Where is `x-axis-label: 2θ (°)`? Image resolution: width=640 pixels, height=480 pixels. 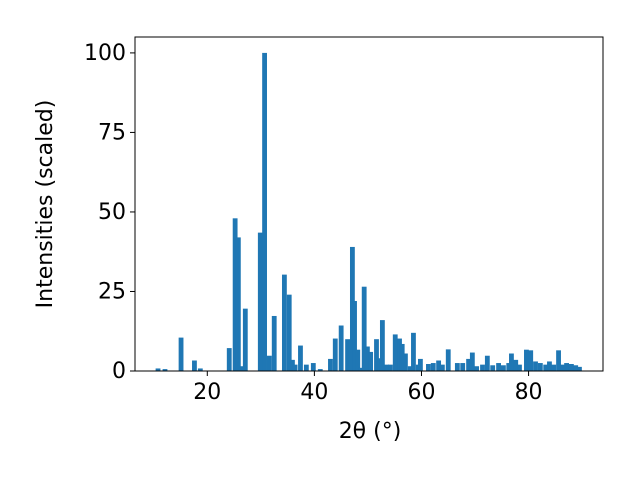 x-axis-label: 2θ (°) is located at coordinates (370, 431).